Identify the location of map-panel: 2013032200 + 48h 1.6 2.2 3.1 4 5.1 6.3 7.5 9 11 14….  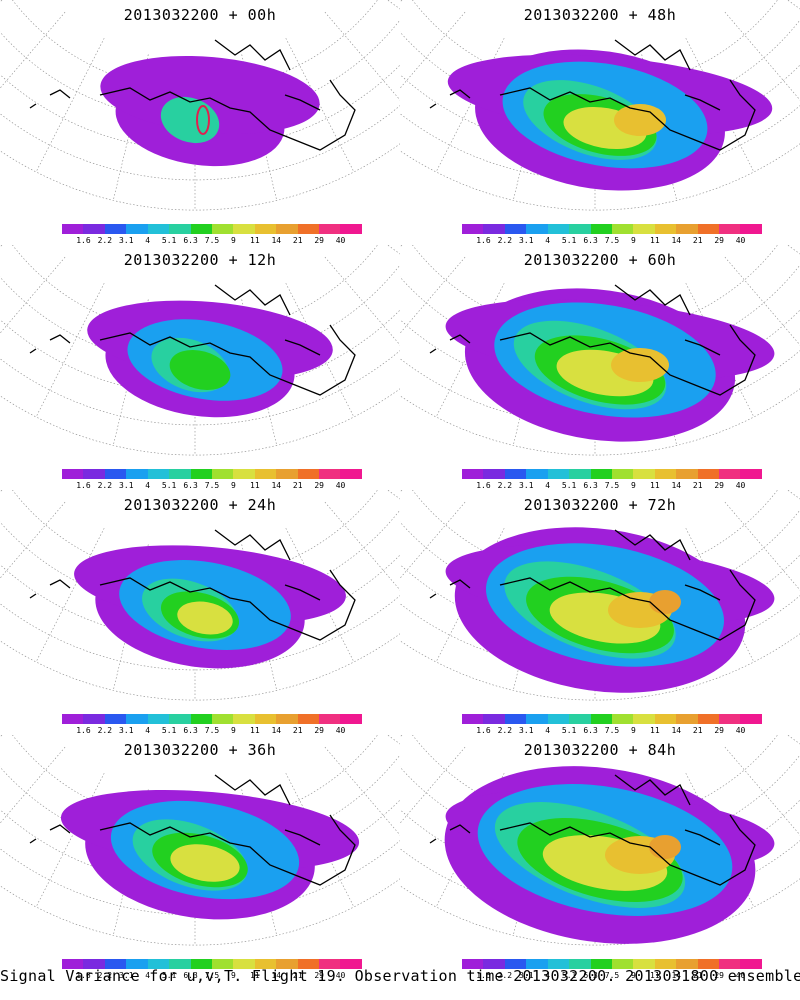
(600, 122).